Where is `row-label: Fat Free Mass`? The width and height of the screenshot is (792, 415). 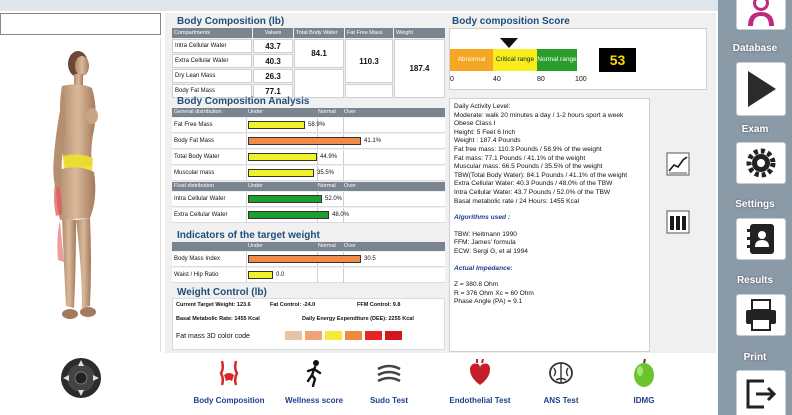
row-label: Fat Free Mass is located at coordinates (193, 125).